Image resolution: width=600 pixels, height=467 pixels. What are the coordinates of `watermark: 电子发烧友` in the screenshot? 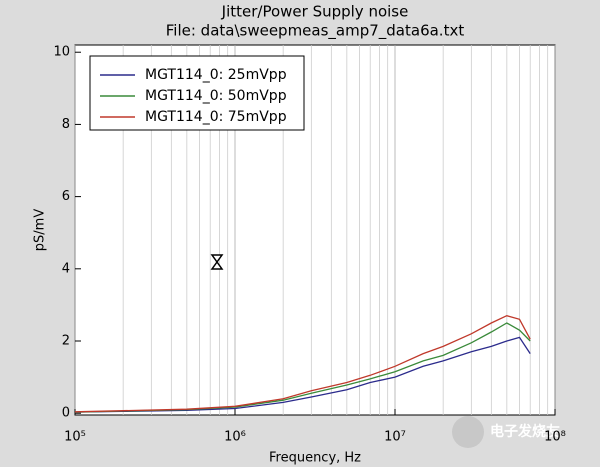 It's located at (506, 432).